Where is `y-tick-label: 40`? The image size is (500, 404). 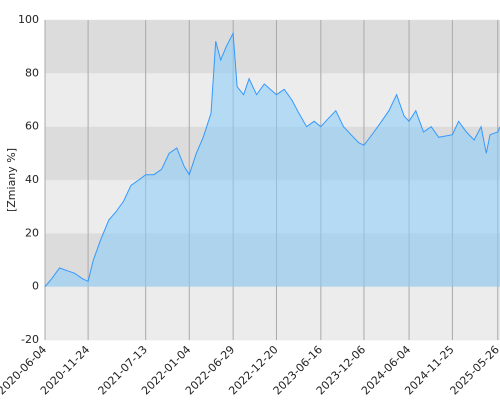
y-tick-label: 40 is located at coordinates (32, 179).